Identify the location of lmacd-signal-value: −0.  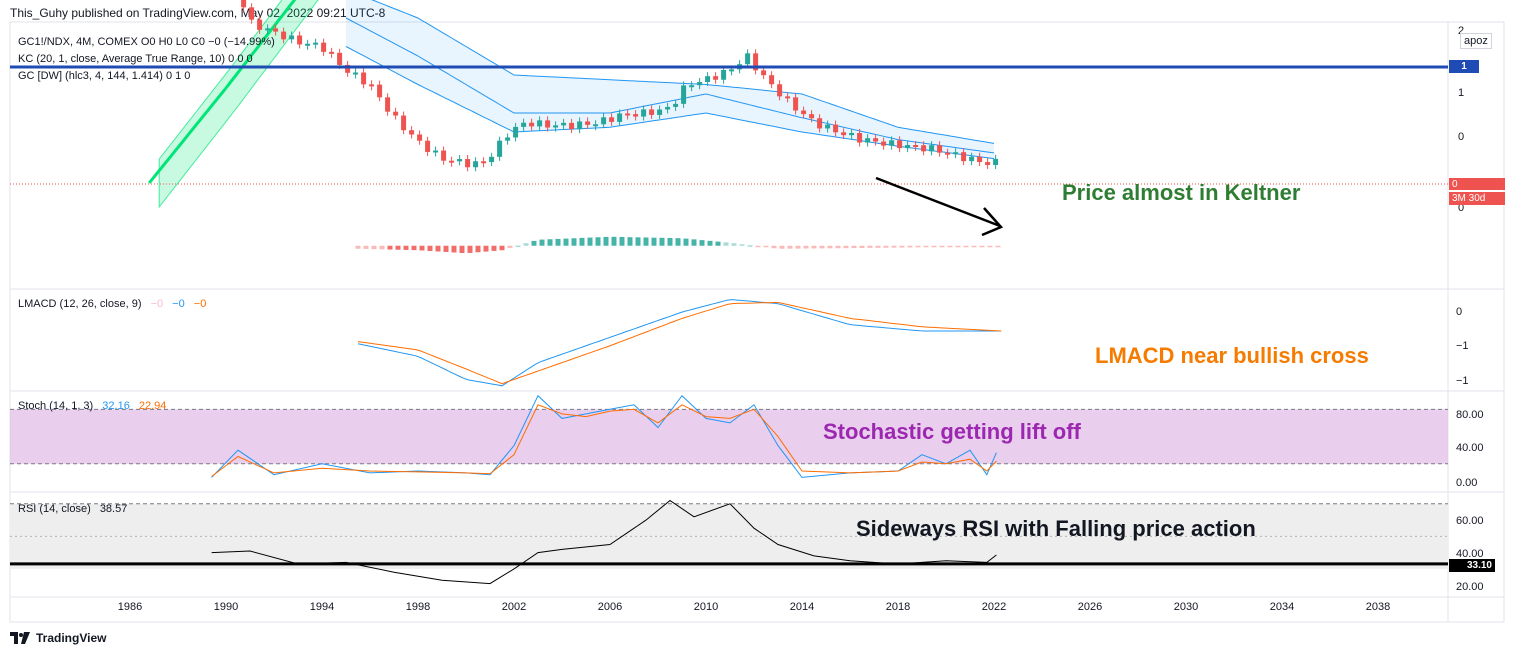
(200, 304).